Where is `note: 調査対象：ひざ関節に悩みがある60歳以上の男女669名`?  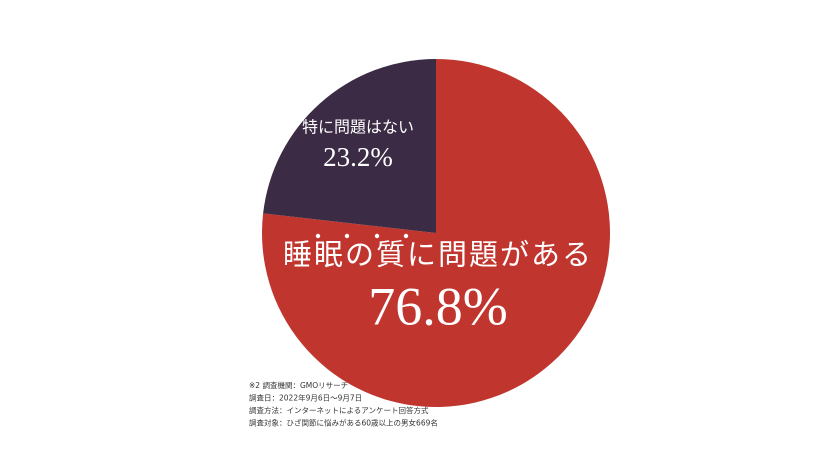 note: 調査対象：ひざ関節に悩みがある60歳以上の男女669名 is located at coordinates (343, 423).